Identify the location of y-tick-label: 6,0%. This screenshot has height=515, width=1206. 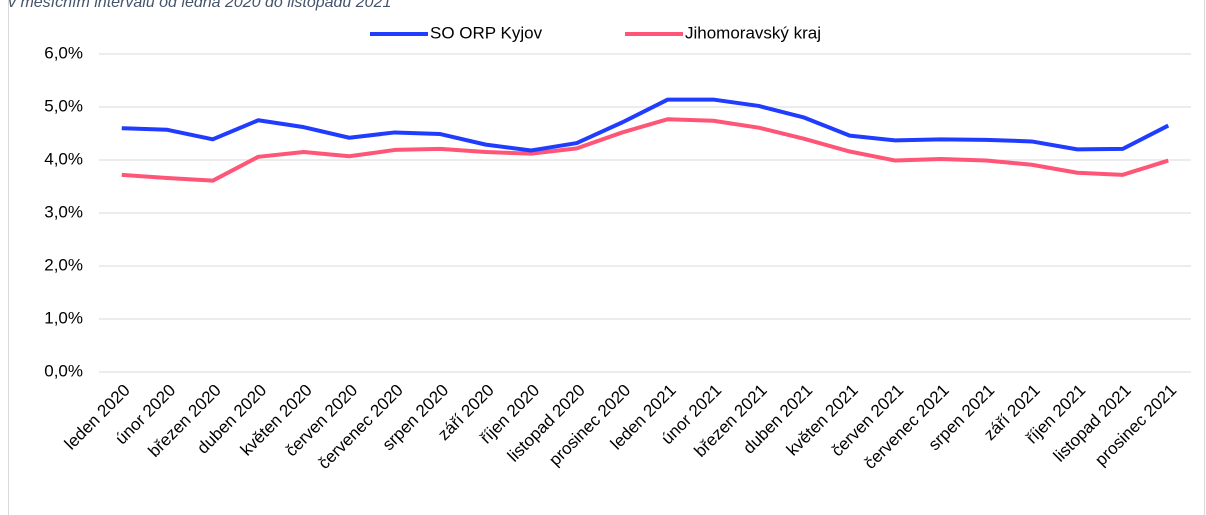
(63, 52).